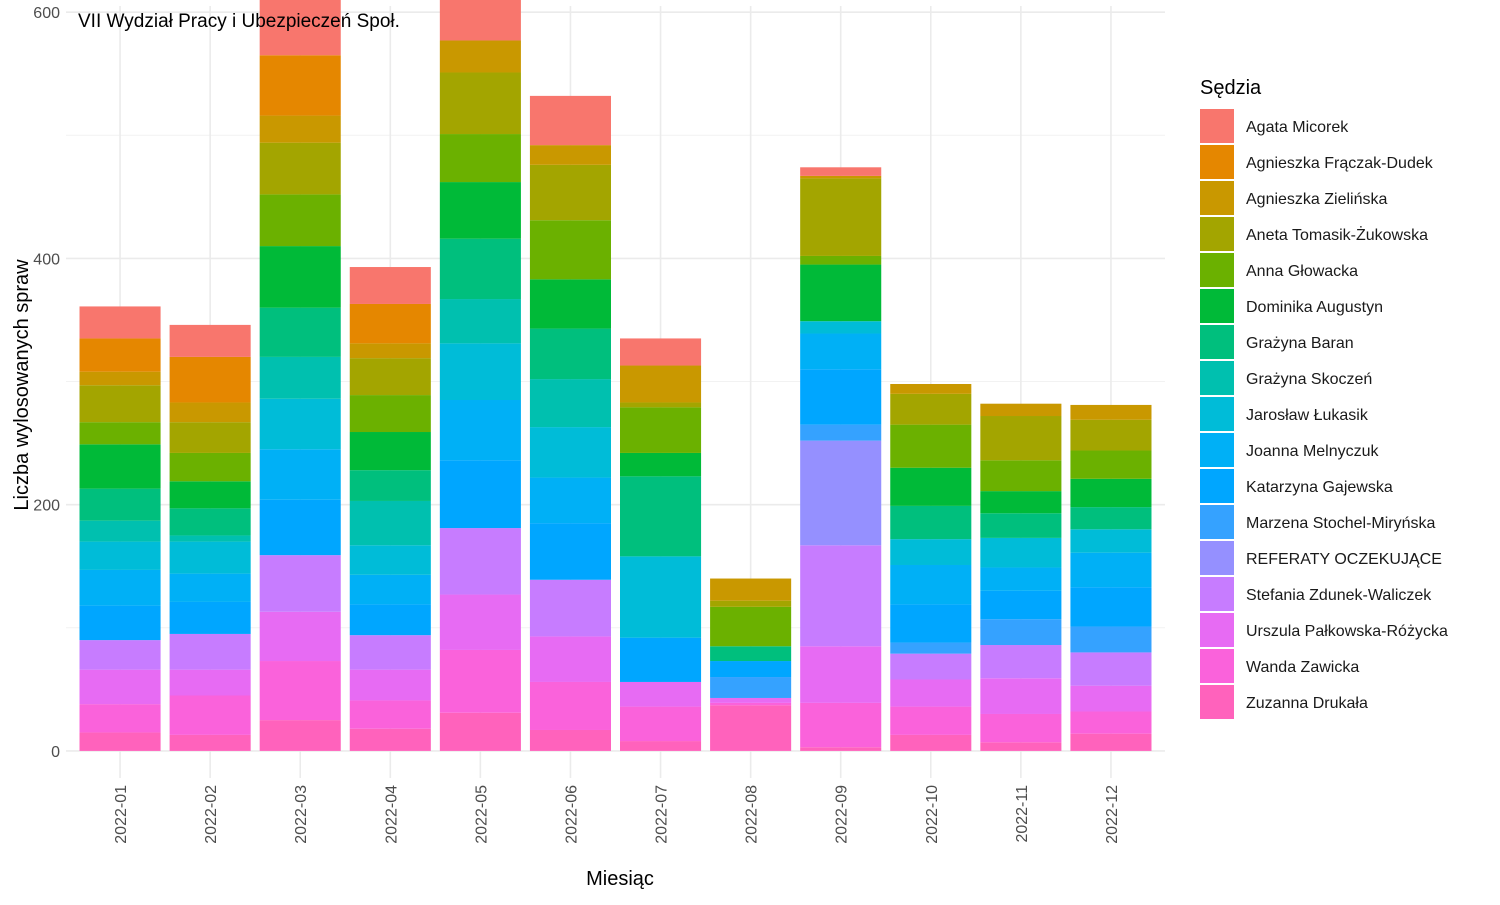  Describe the element at coordinates (1300, 343) in the screenshot. I see `legend-label: Grażyna Baran` at that location.